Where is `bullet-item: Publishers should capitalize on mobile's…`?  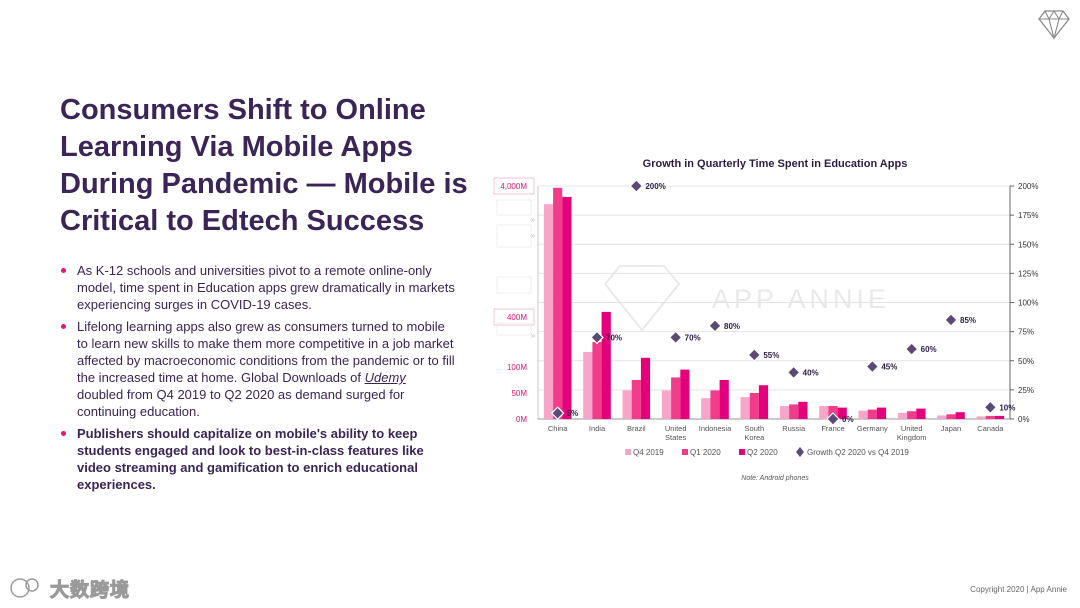
bullet-item: Publishers should capitalize on mobile's… is located at coordinates (257, 459).